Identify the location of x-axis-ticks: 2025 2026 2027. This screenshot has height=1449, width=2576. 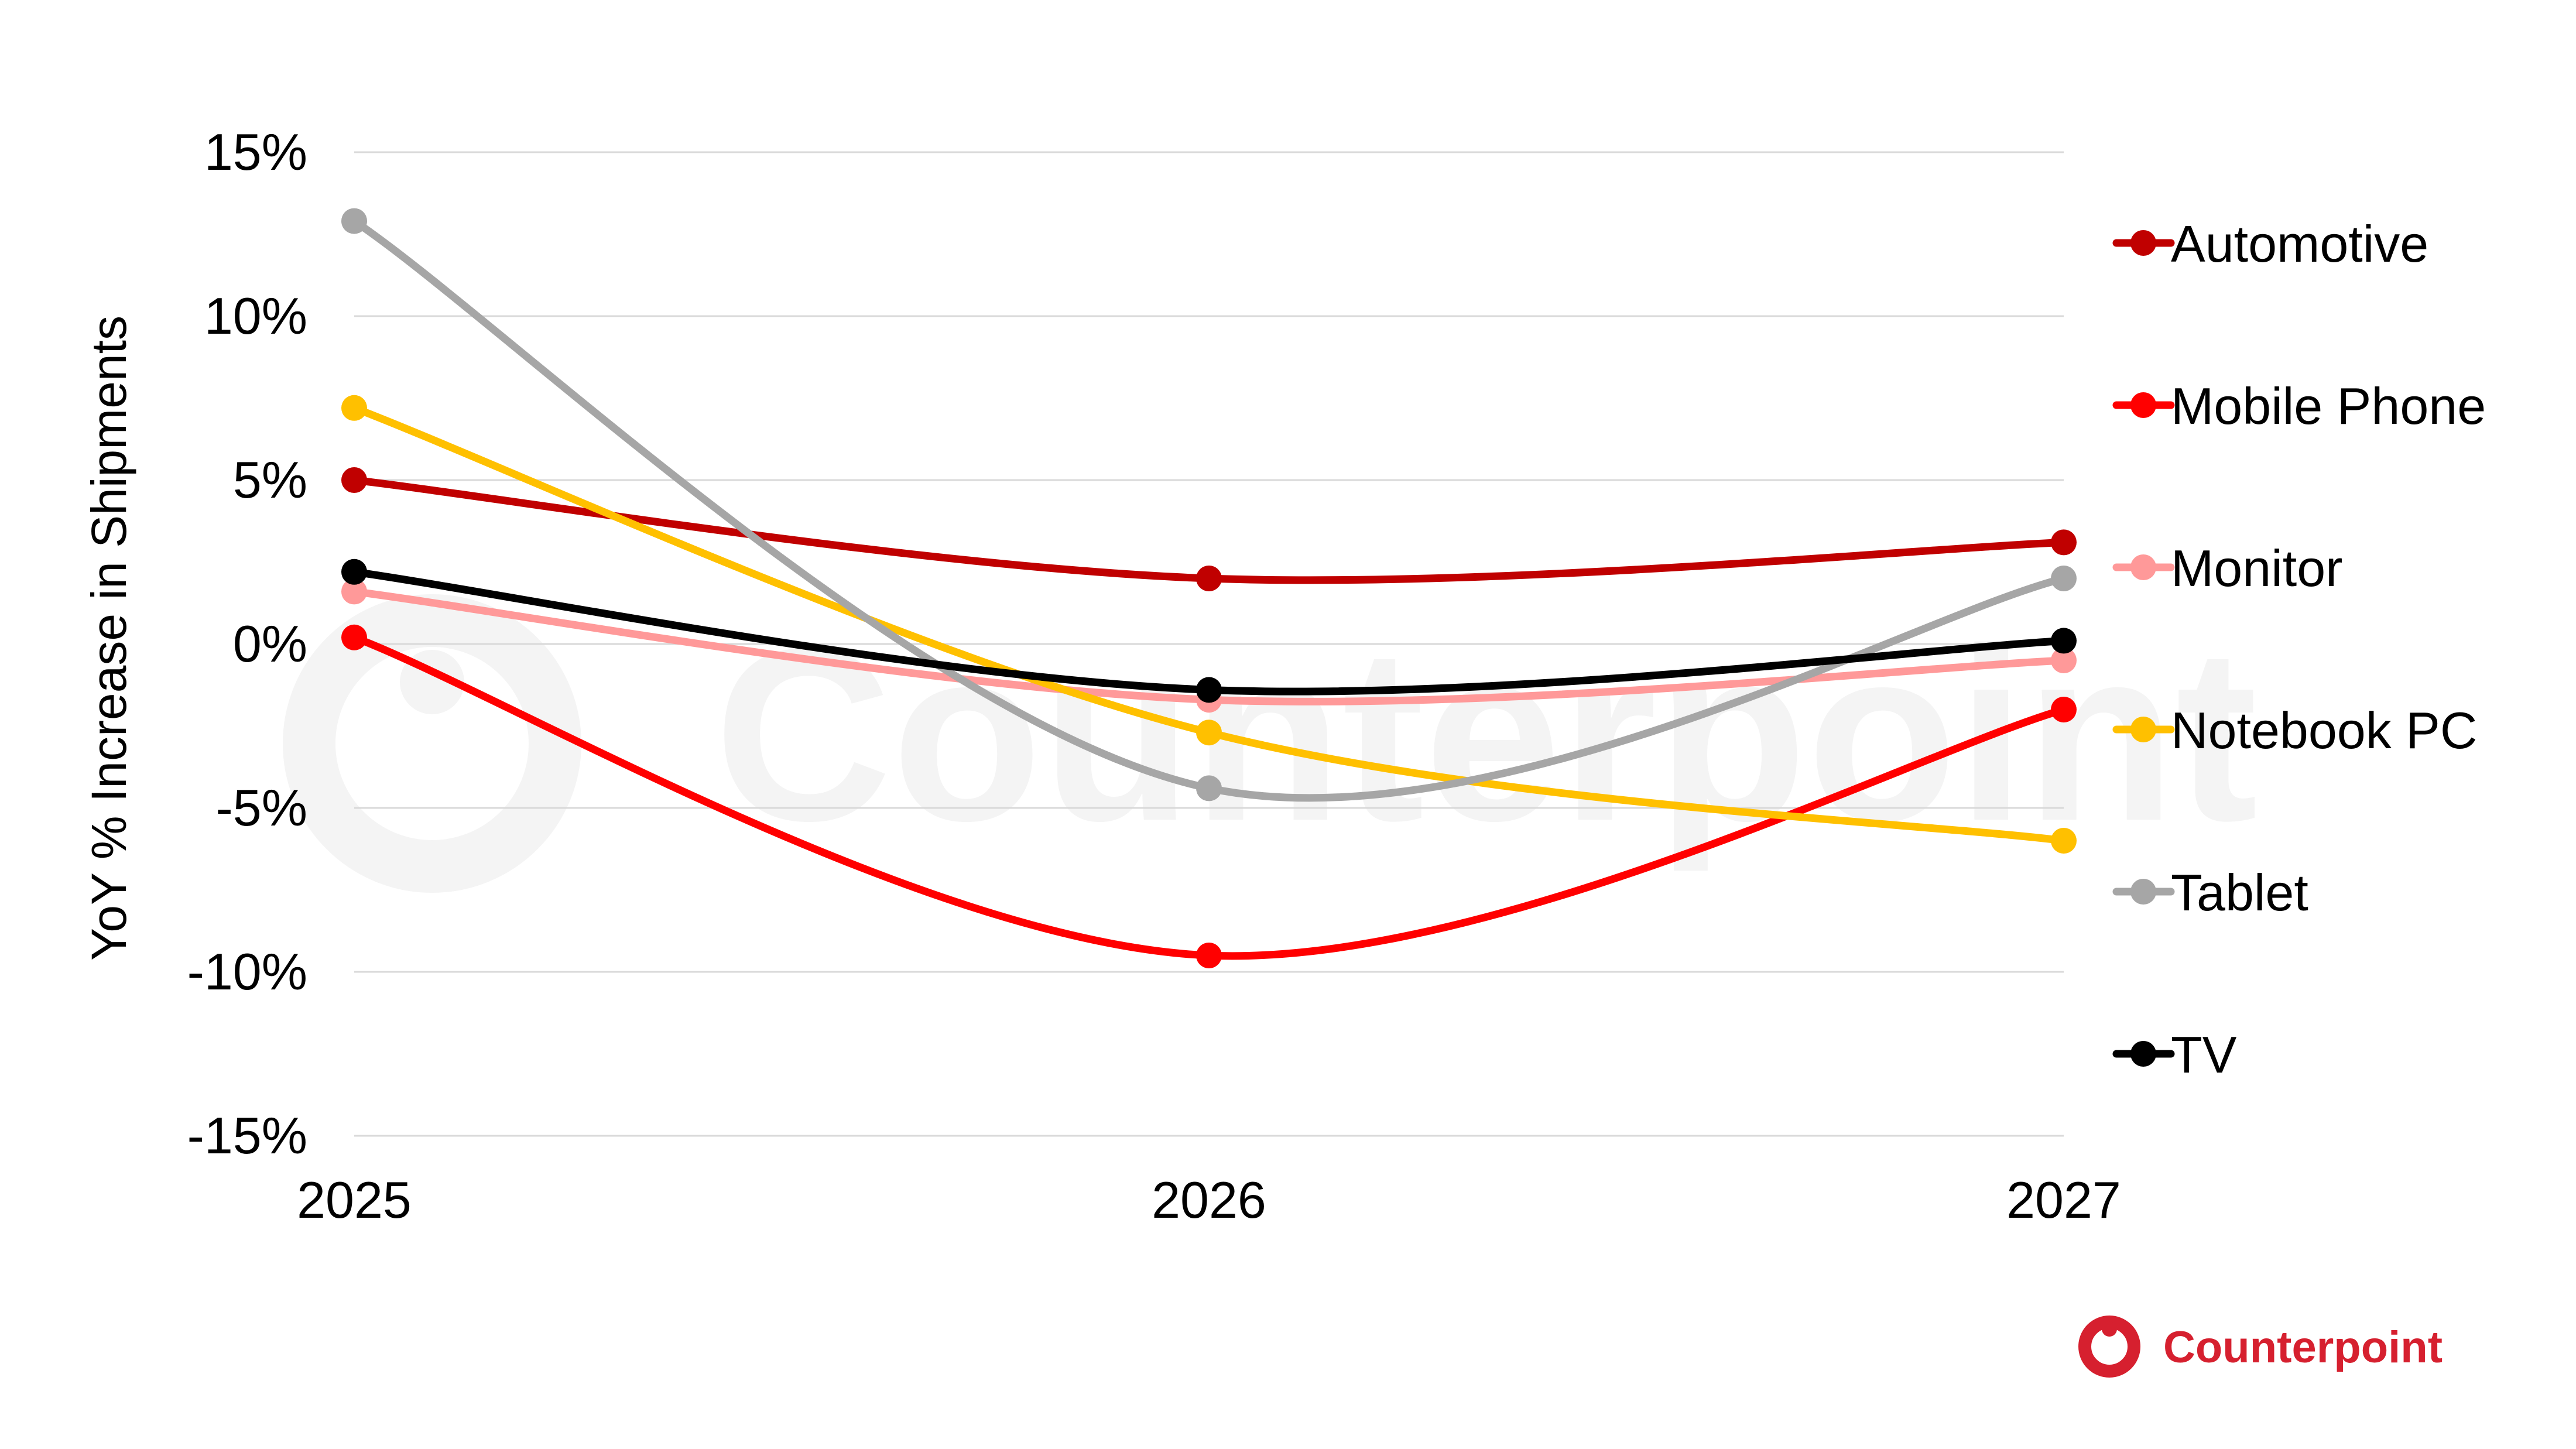
(1209, 1200).